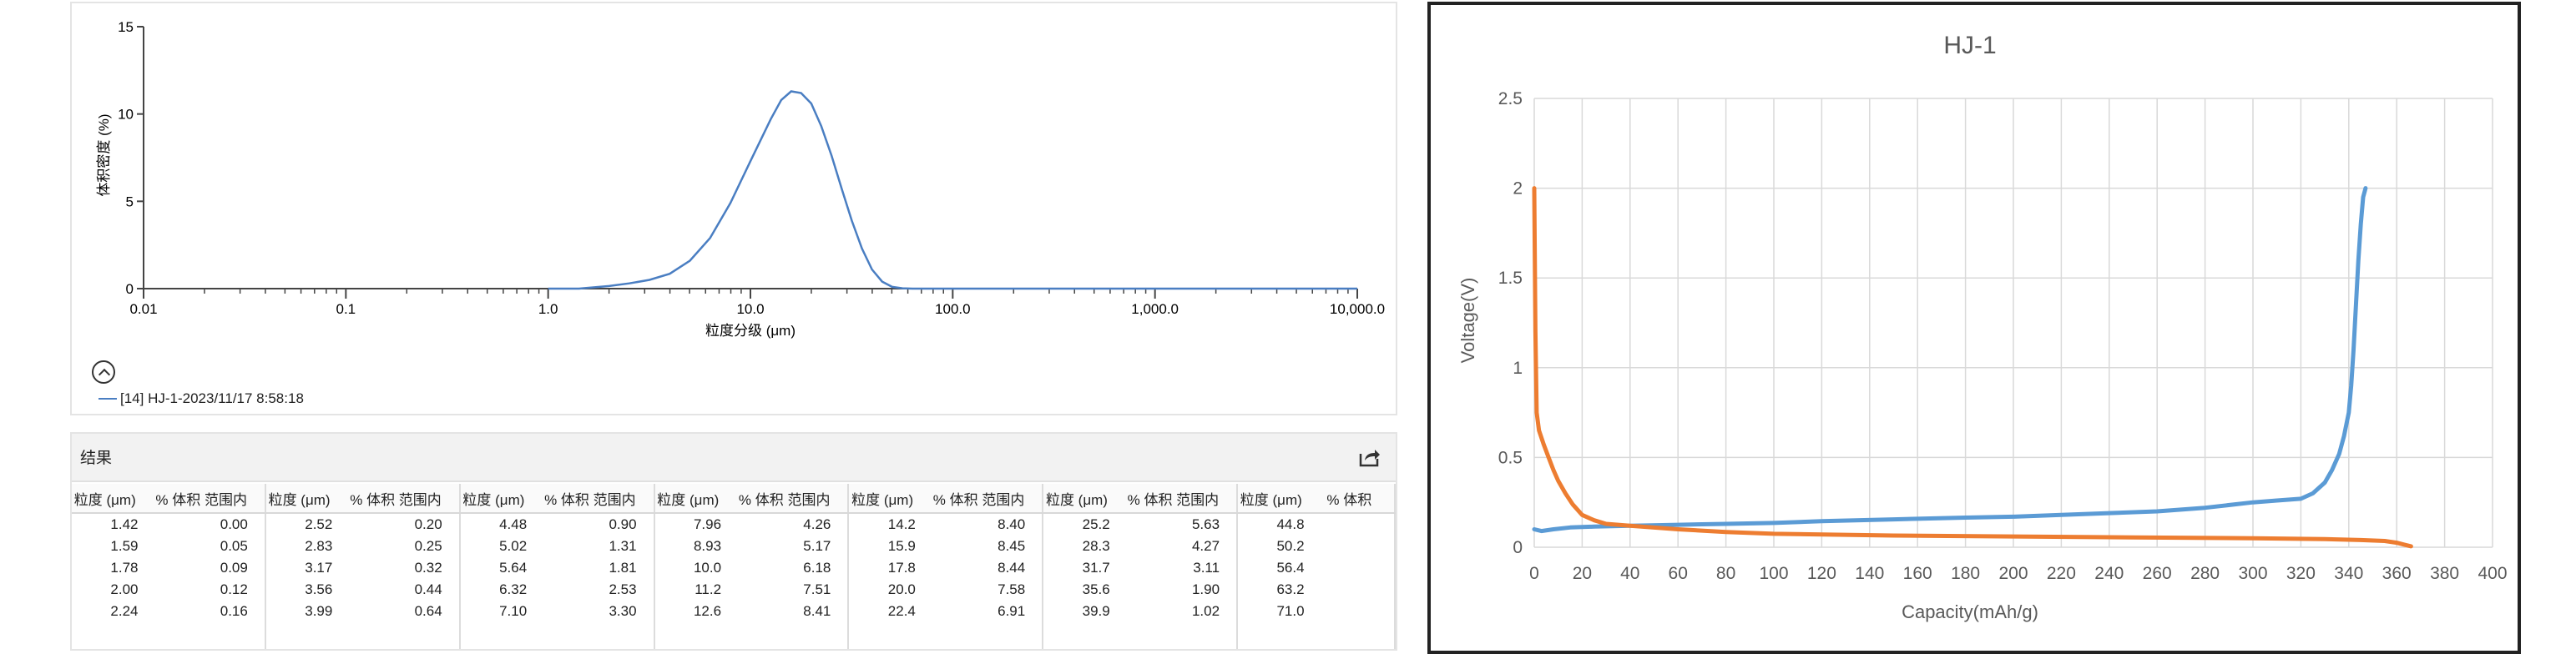 This screenshot has width=2576, height=654. I want to click on cell-volume: 3.30, so click(599, 611).